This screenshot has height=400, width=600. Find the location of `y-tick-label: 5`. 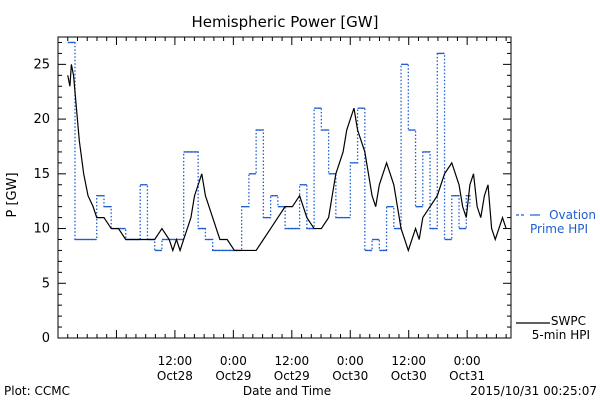

y-tick-label: 5 is located at coordinates (46, 283).